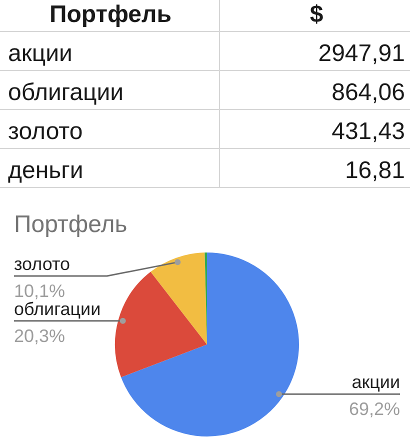 The width and height of the screenshot is (410, 445). Describe the element at coordinates (71, 224) in the screenshot. I see `chart-title: Портфель` at that location.